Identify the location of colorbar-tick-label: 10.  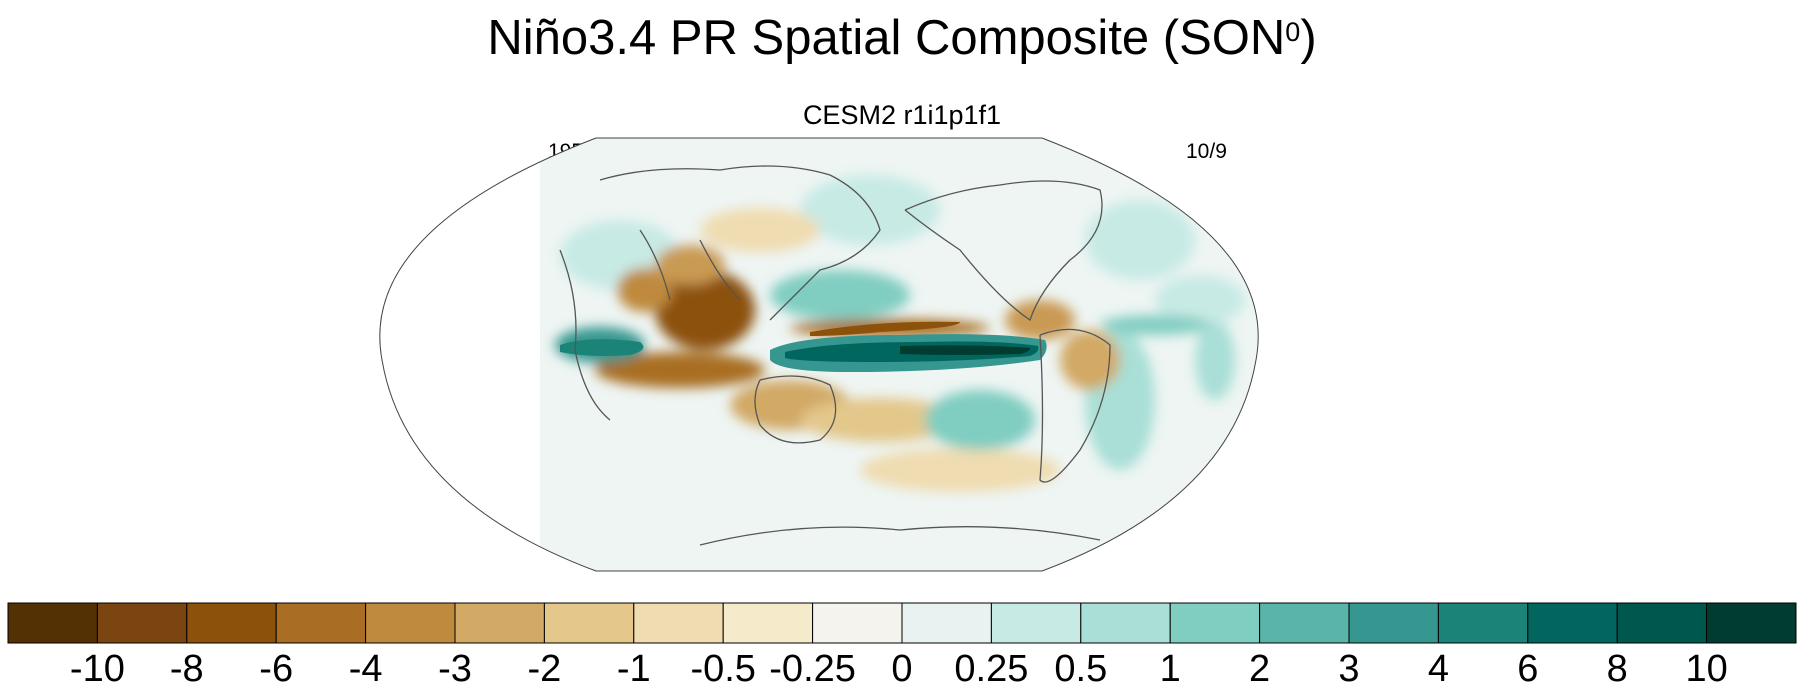
(1706, 669).